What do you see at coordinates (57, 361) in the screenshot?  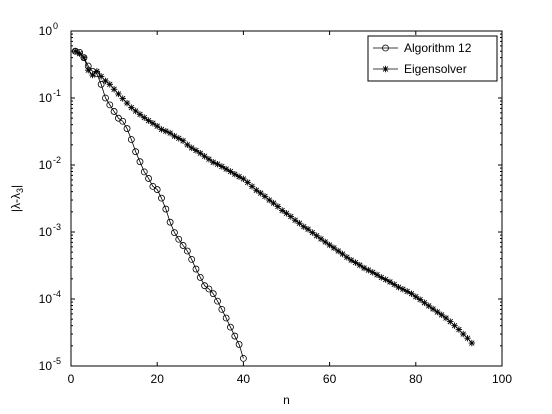 I see `y-tick-exponent: -5` at bounding box center [57, 361].